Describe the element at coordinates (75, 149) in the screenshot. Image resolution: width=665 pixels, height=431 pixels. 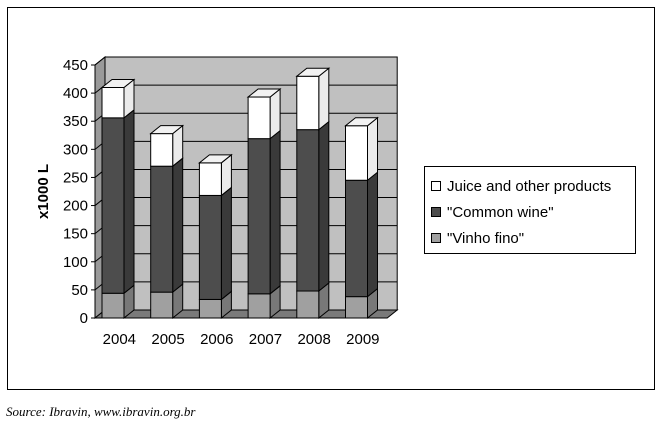
I see `y-tick-label: 300` at that location.